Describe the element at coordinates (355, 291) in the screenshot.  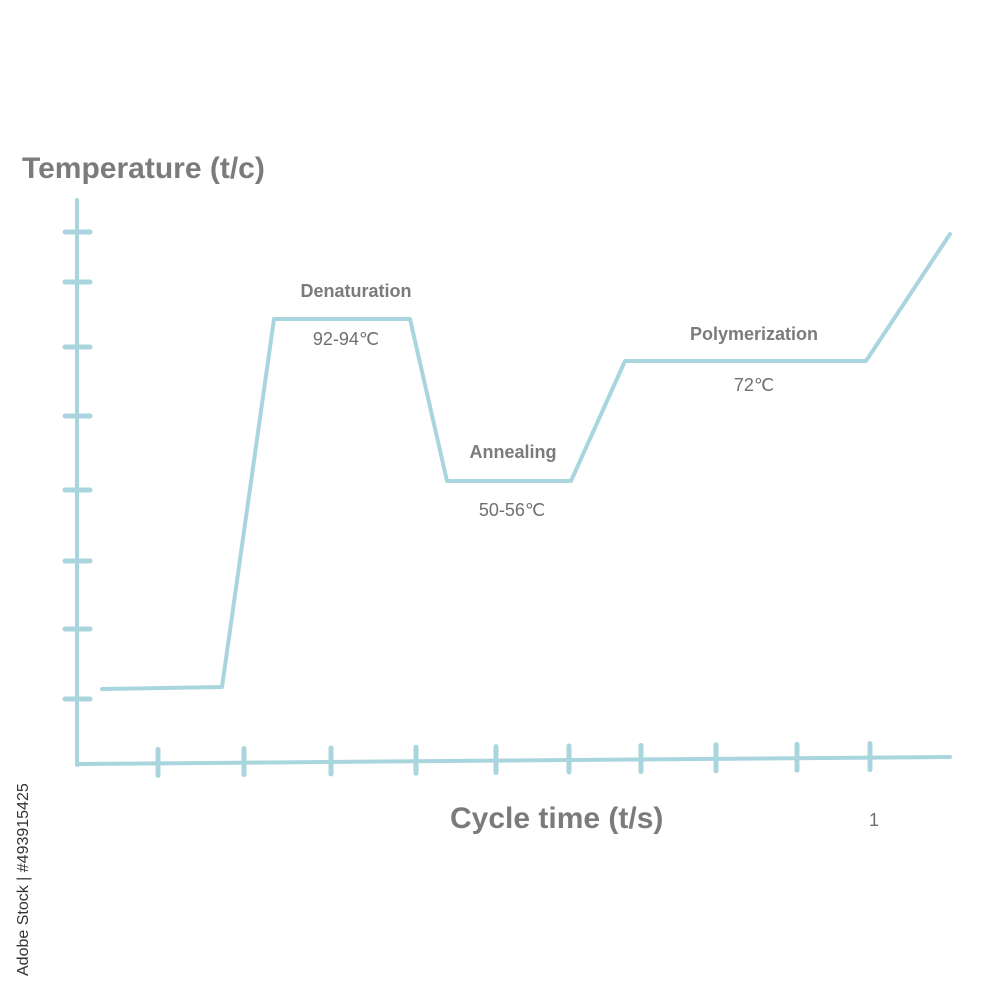
I see `phase-label-denaturation: Denaturation` at that location.